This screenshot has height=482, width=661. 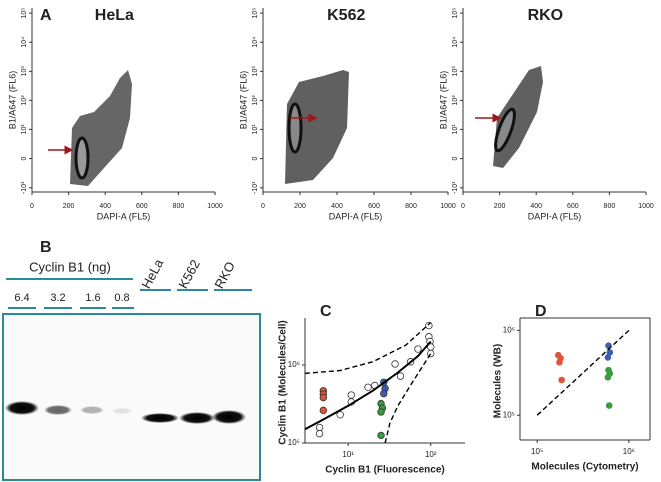 What do you see at coordinates (152, 273) in the screenshot?
I see `cell-line-label: HeLa` at bounding box center [152, 273].